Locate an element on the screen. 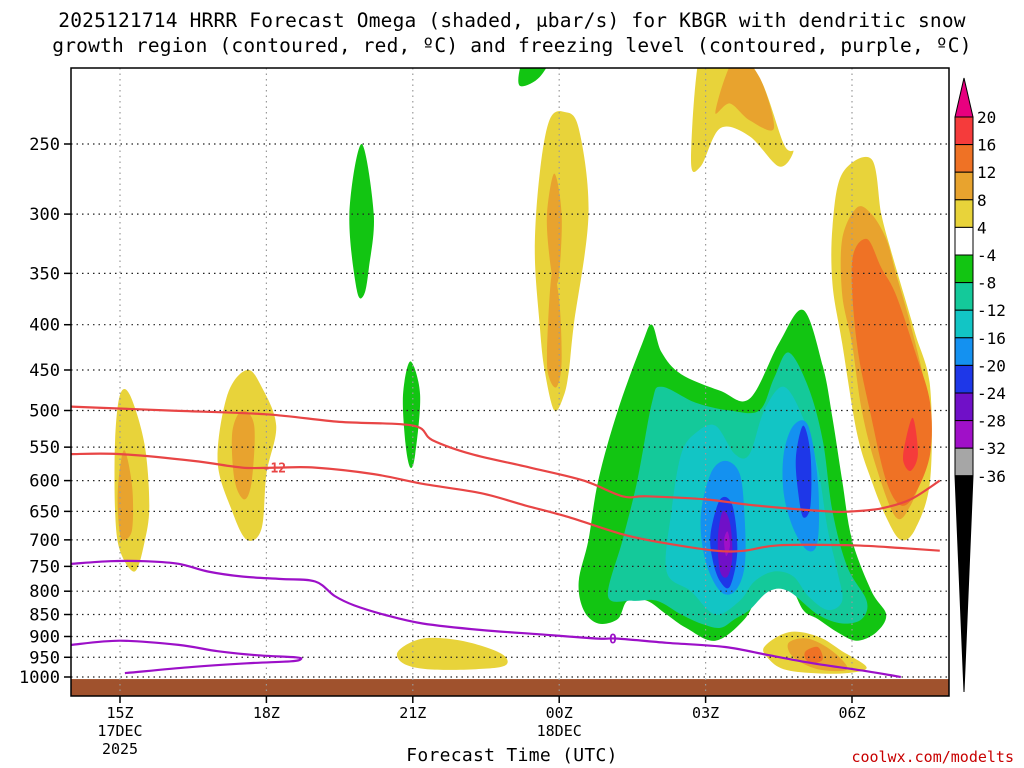  y-tick-label-800: 800 is located at coordinates (44, 592).